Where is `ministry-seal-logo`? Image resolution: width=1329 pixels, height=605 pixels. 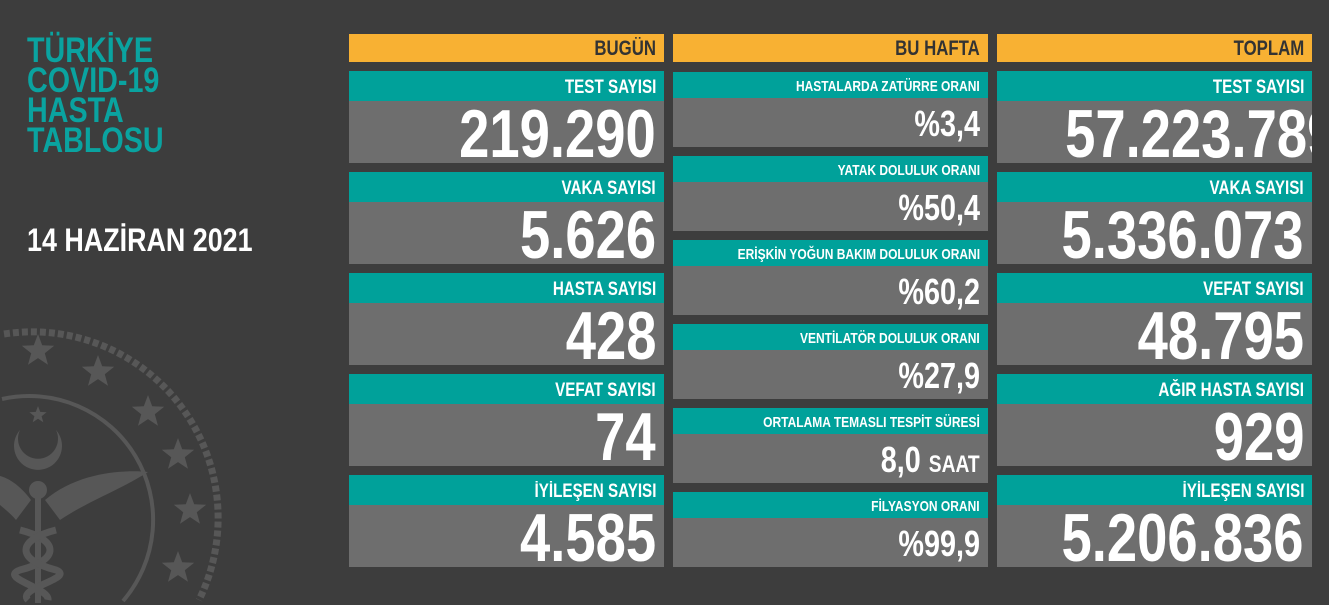 ministry-seal-logo is located at coordinates (111, 465).